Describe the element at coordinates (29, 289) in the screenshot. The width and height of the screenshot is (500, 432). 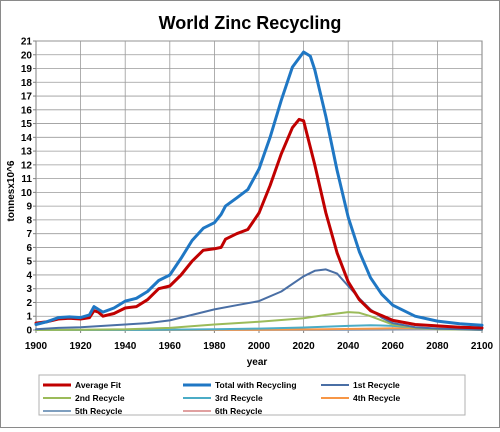
I see `y-tick-label: 3` at that location.